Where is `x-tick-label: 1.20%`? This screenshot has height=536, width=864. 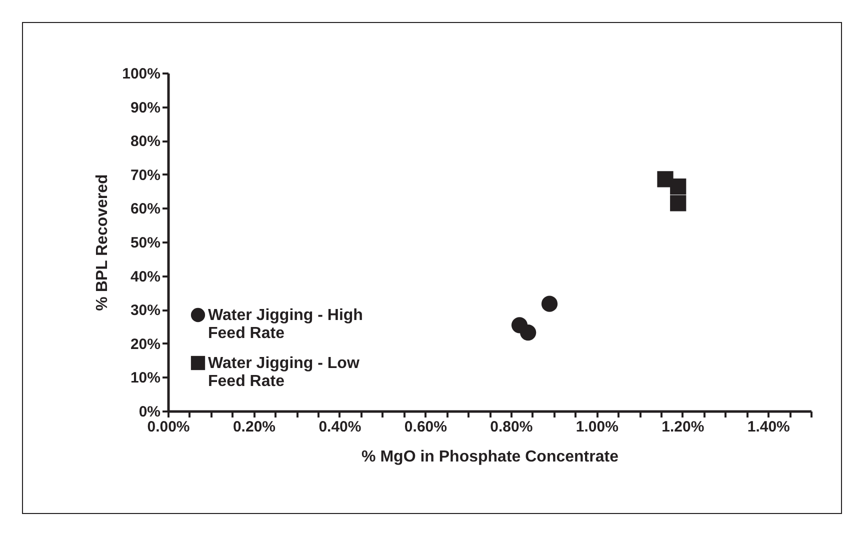 x-tick-label: 1.20% is located at coordinates (683, 427).